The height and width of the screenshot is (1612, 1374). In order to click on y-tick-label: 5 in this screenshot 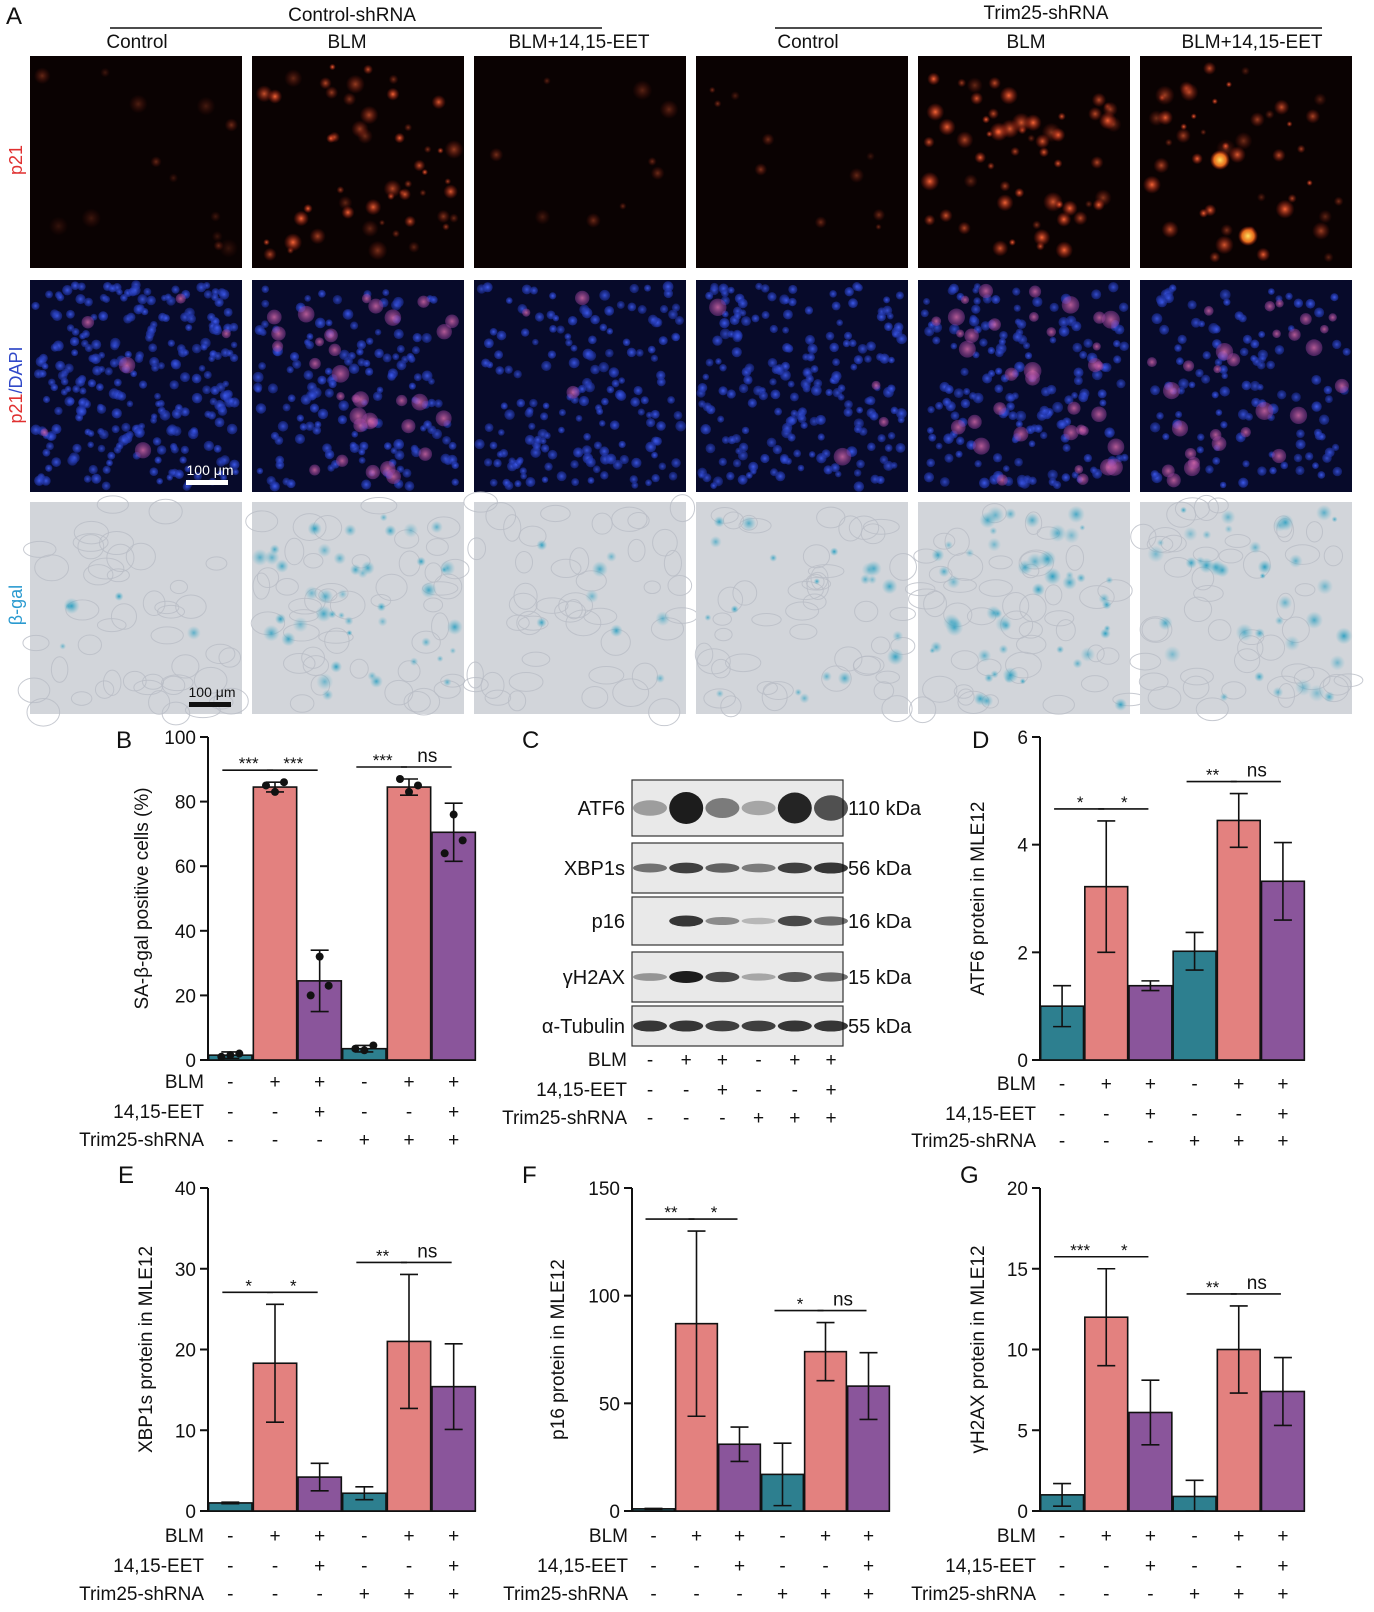, I will do `click(1022, 1431)`.